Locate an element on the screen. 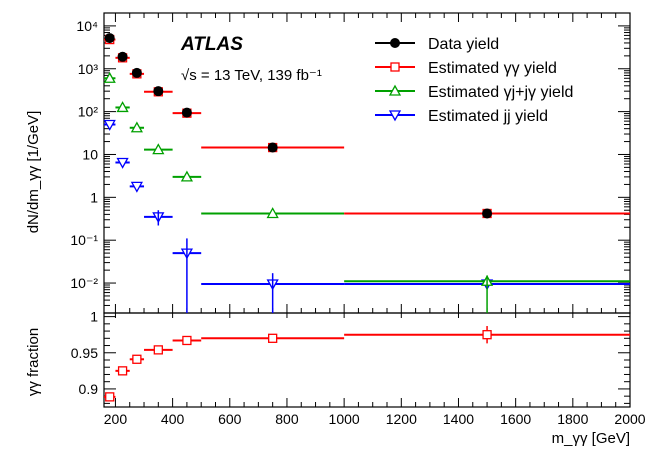  legend-entry: Estimated γγ yield is located at coordinates (466, 68).